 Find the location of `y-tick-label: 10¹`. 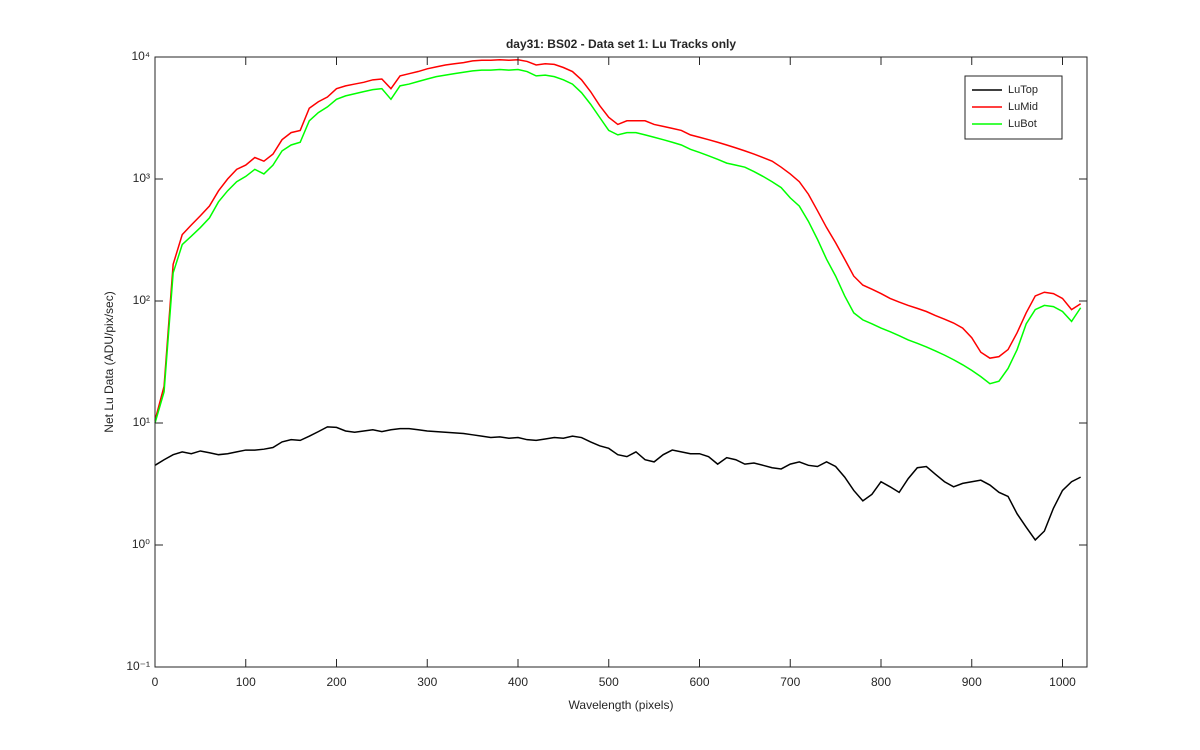

y-tick-label: 10¹ is located at coordinates (141, 422).